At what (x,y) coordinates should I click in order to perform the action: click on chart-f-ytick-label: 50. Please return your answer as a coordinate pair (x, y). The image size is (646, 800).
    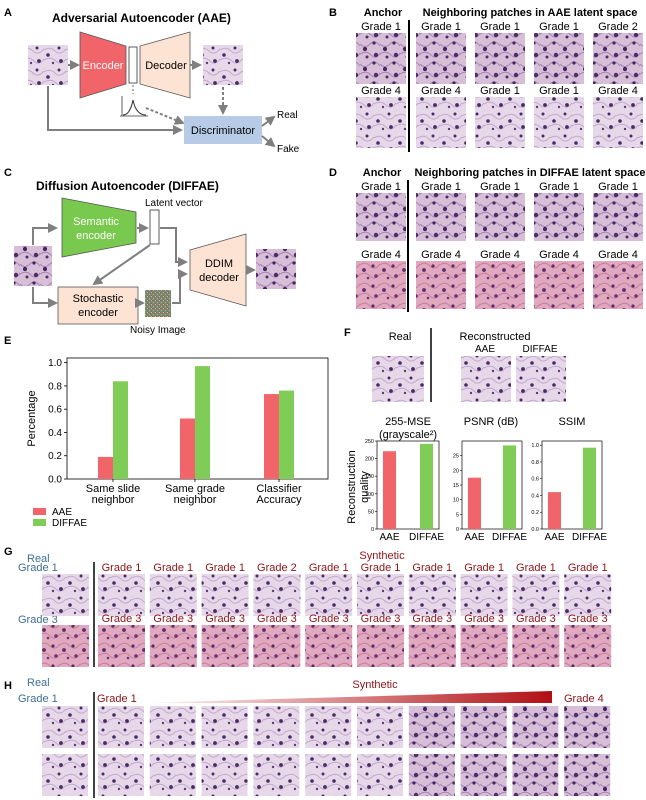
    Looking at the image, I should click on (371, 512).